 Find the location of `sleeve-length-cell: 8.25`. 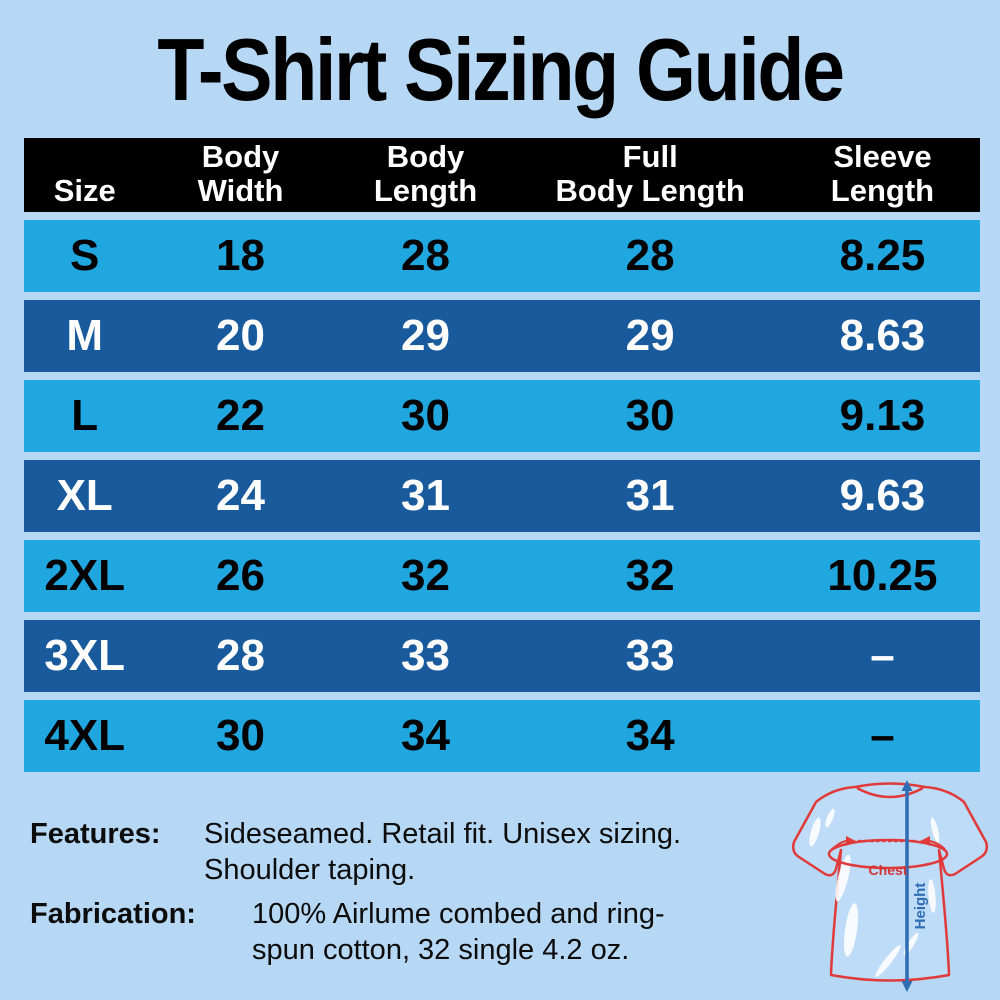

sleeve-length-cell: 8.25 is located at coordinates (882, 255).